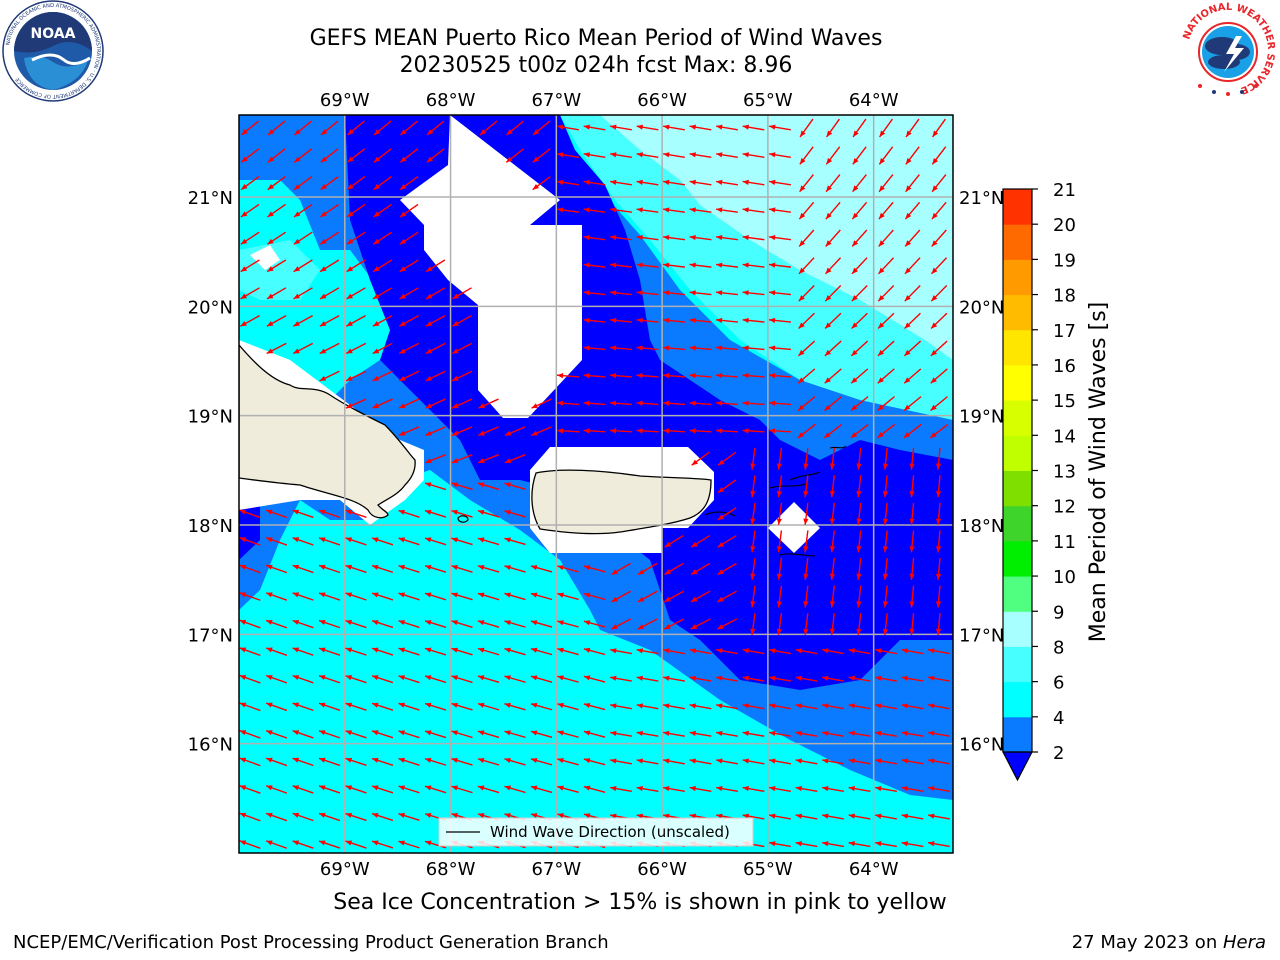  Describe the element at coordinates (1017, 766) in the screenshot. I see `colorbar-under-triangle` at that location.